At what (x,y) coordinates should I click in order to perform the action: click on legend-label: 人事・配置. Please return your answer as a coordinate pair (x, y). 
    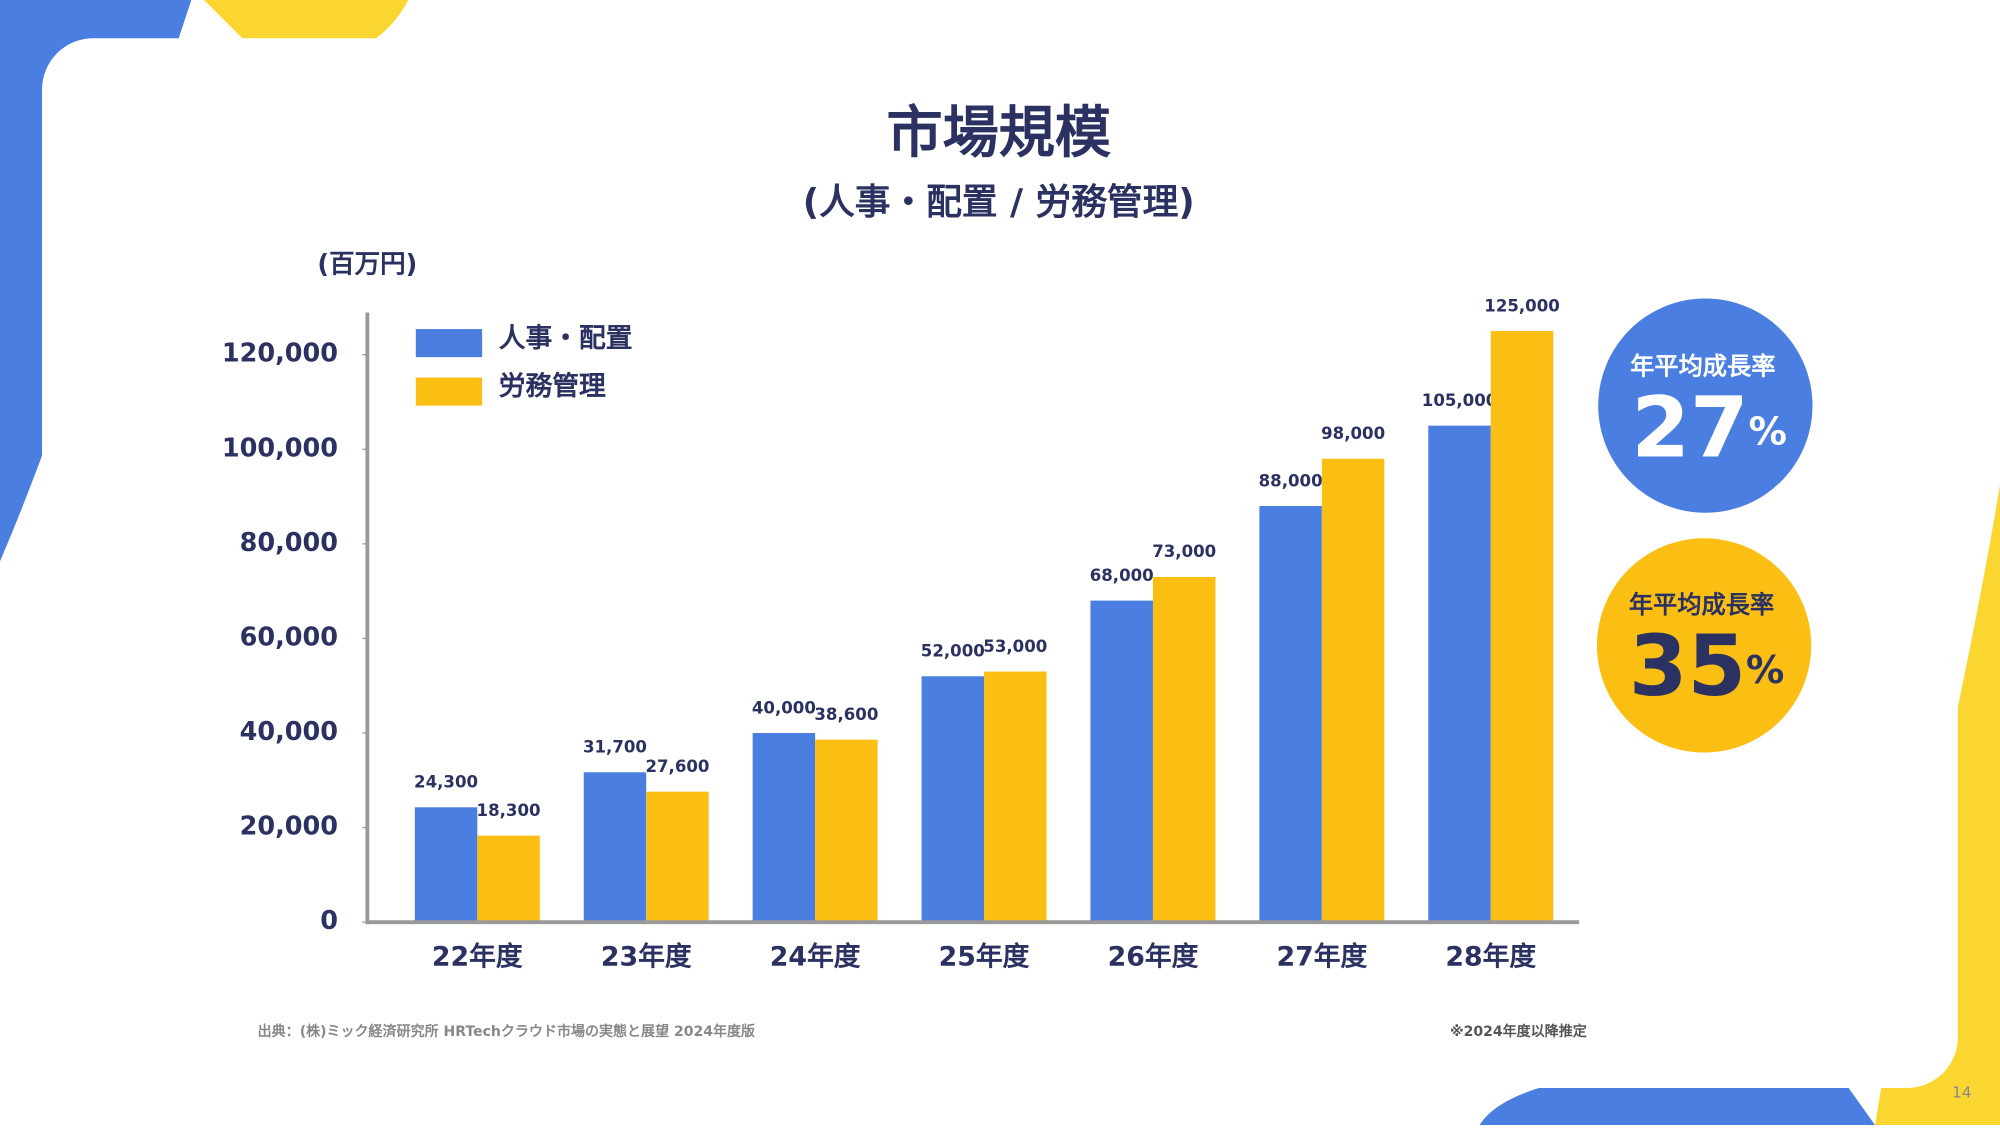
    Looking at the image, I should click on (566, 338).